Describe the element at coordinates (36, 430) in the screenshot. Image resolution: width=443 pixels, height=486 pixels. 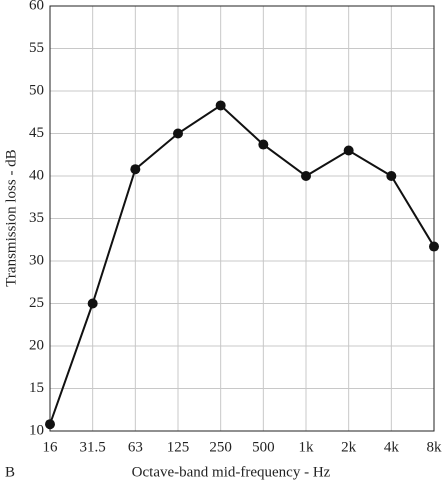
I see `y-tick-label: 10` at that location.